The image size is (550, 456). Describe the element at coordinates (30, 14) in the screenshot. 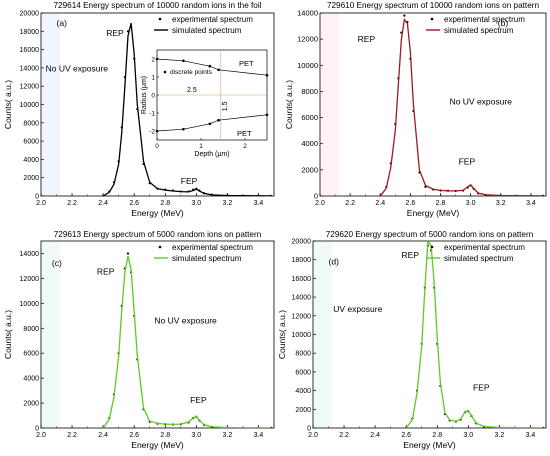

I see `y-tick-label: 20000` at that location.